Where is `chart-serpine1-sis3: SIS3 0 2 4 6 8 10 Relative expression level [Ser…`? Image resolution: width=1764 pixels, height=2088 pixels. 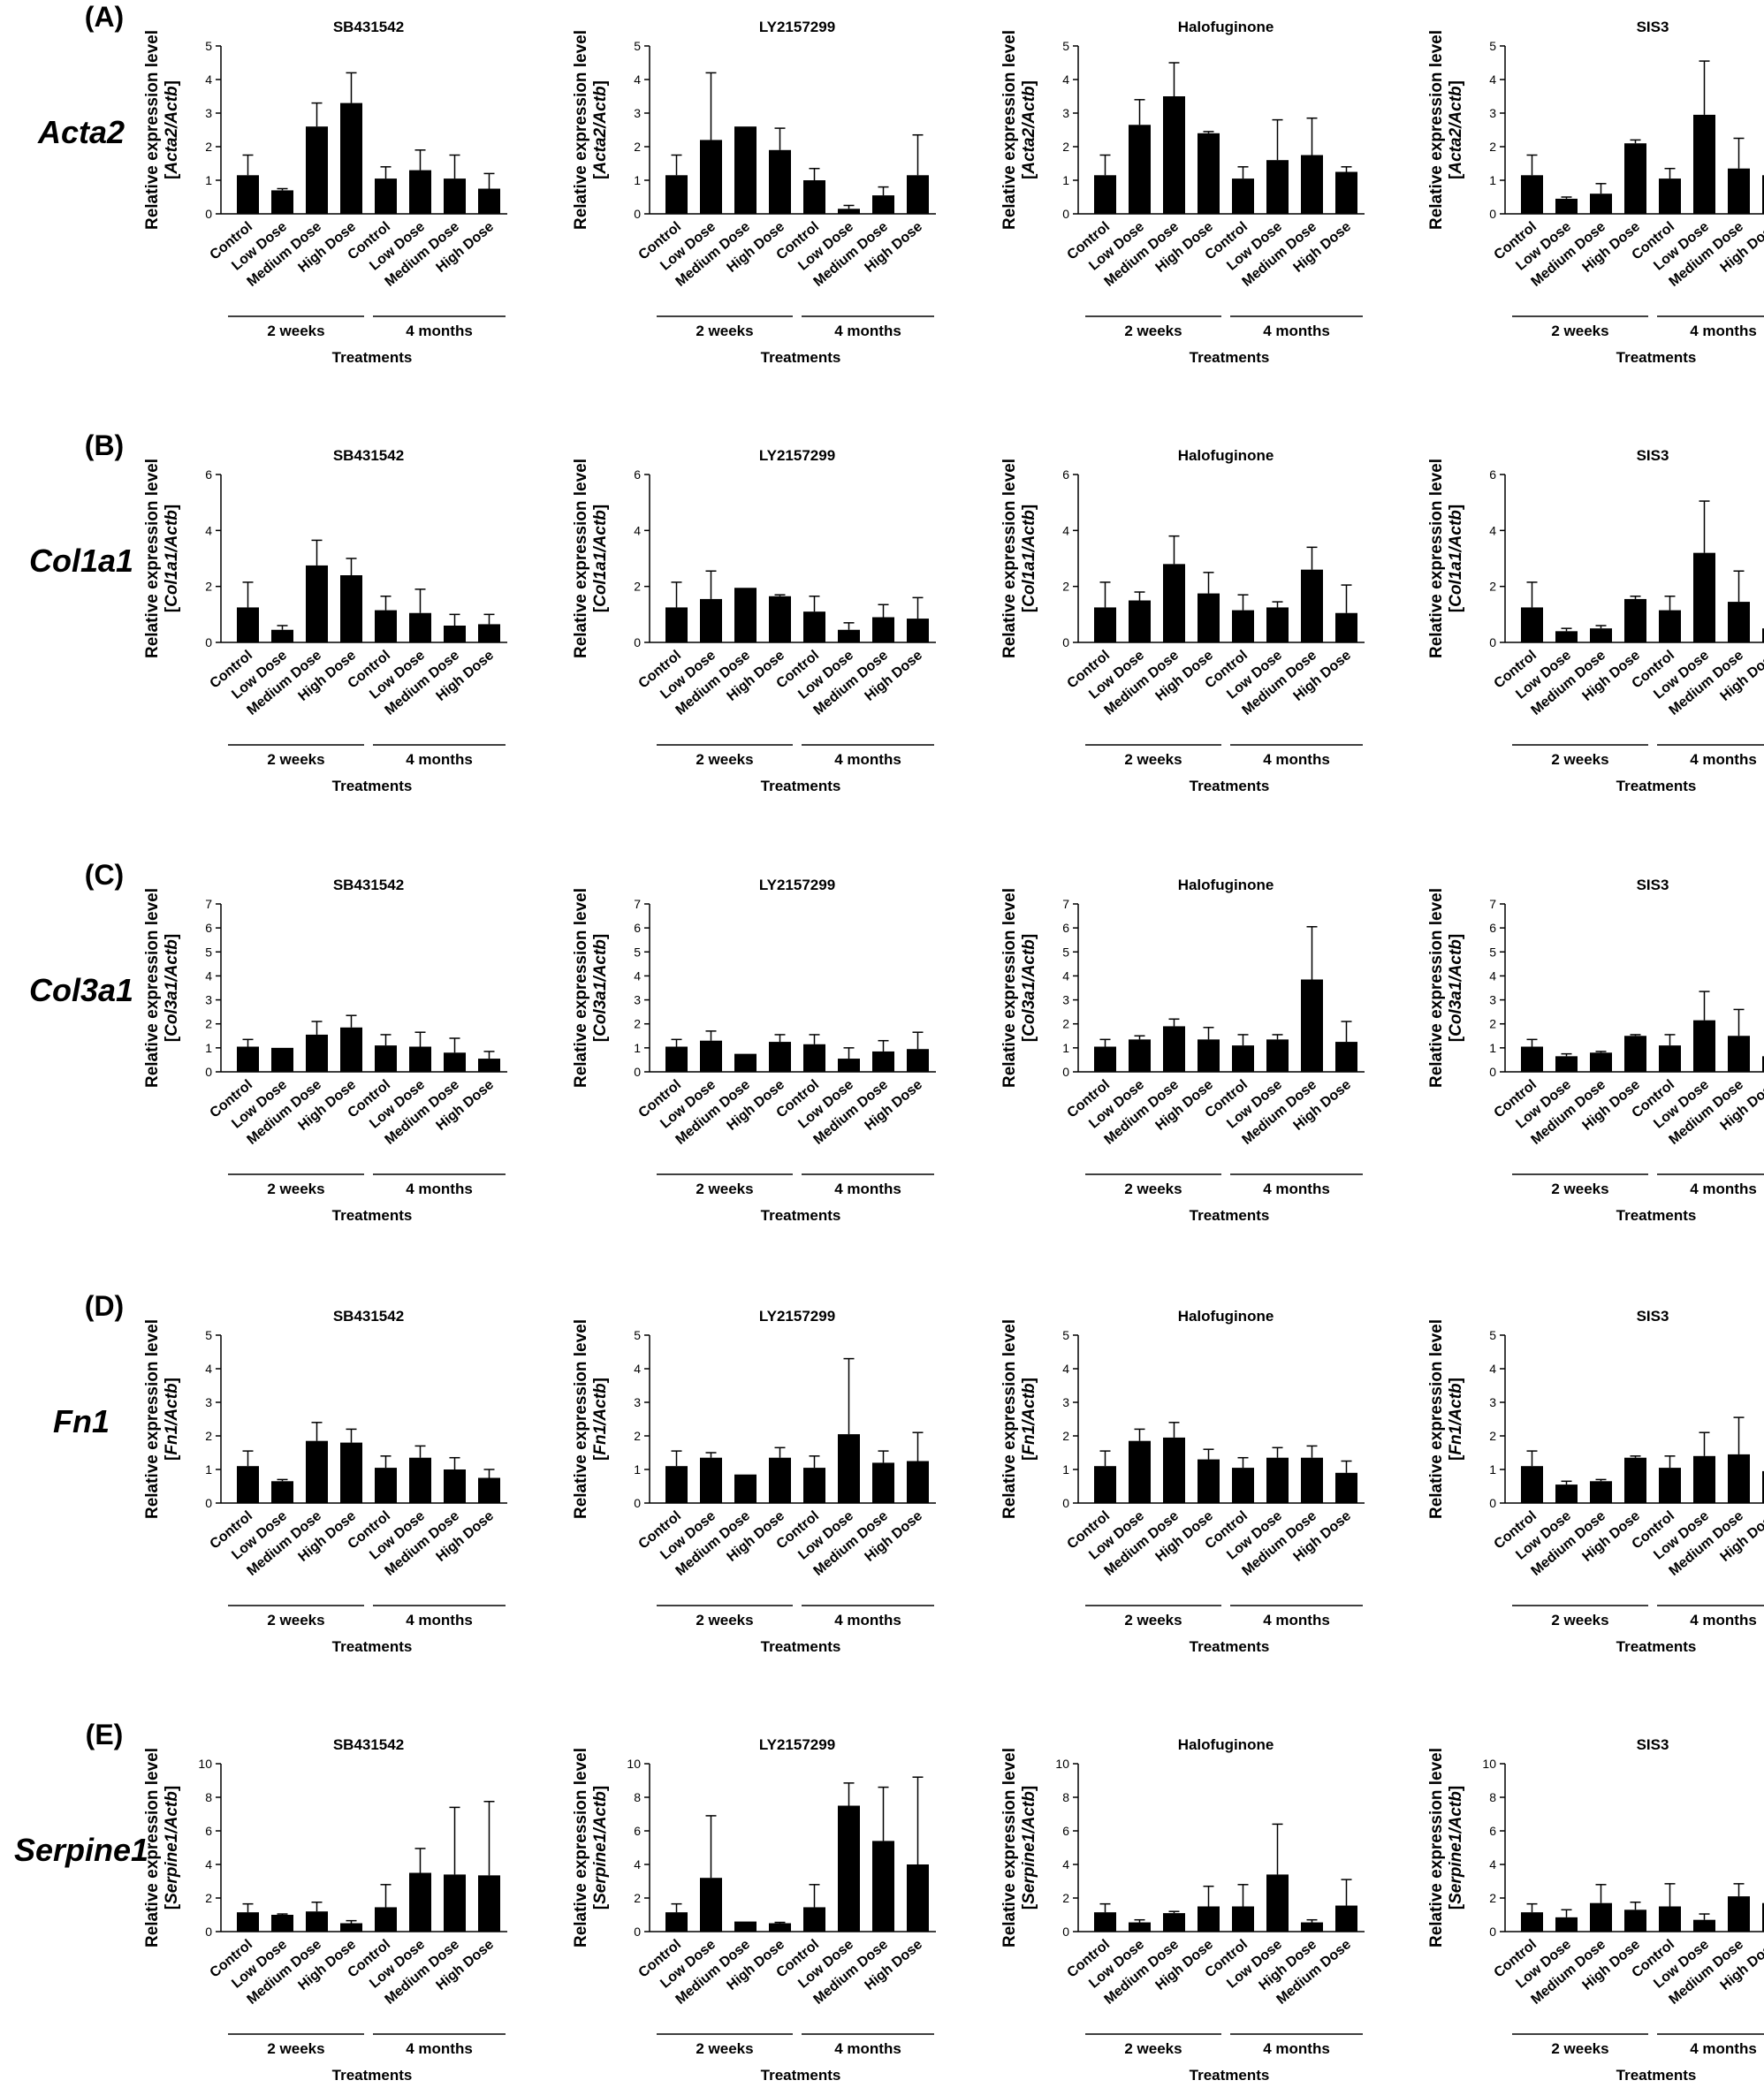
chart-serpine1-sis3: SIS3 0 2 4 6 8 10 Relative expression level [Ser… is located at coordinates (1595, 1910).